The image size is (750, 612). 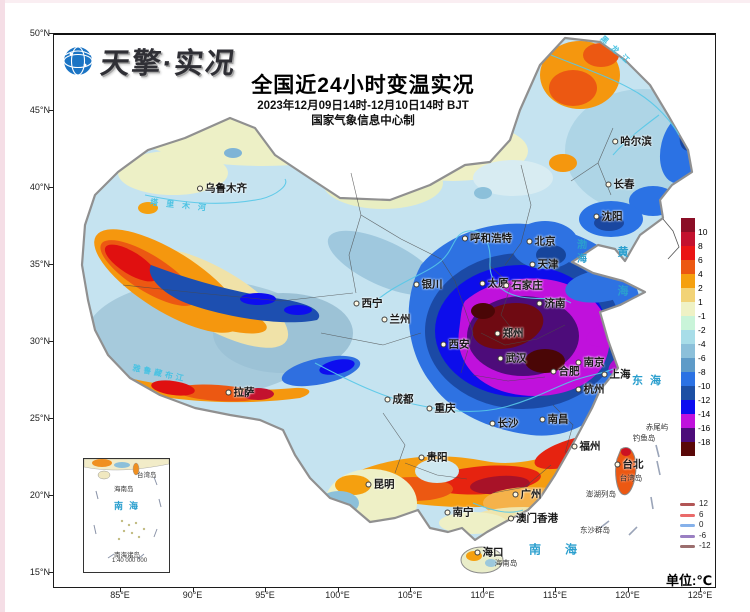 I want to click on city-marker: 天津, so click(x=544, y=264).